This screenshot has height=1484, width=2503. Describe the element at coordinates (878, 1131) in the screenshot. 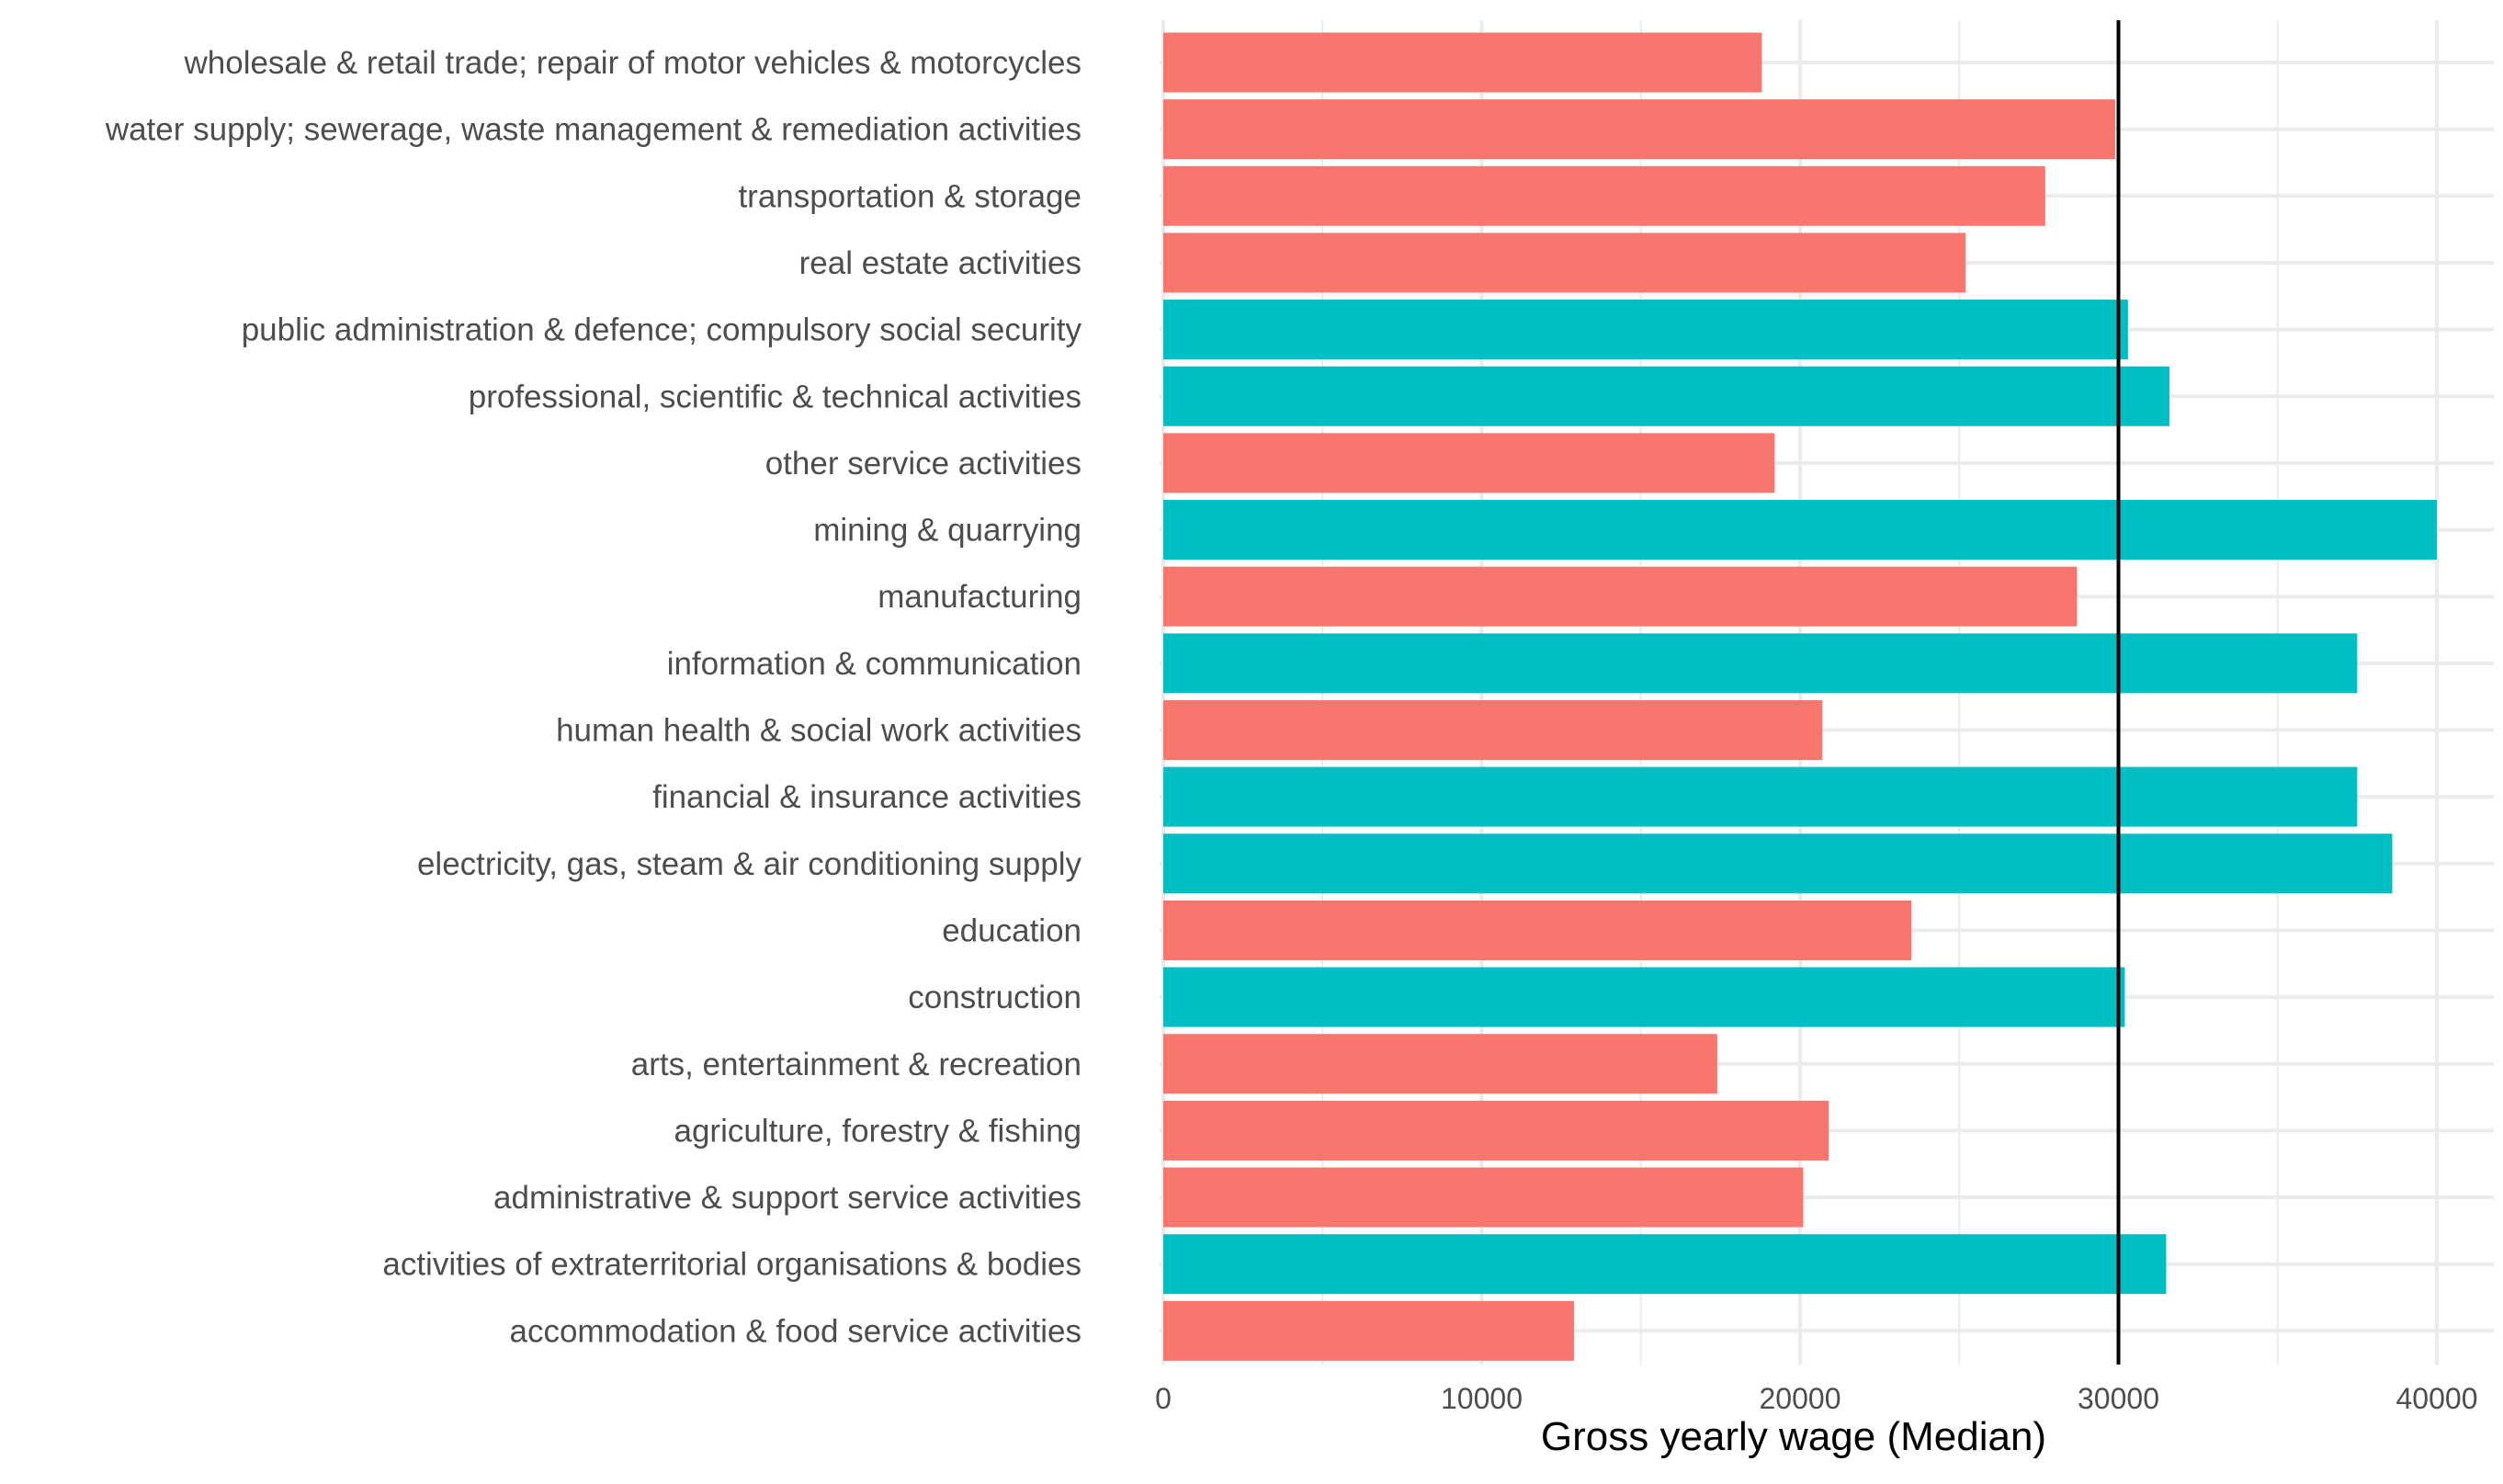

I see `category-label: agriculture, forestry & fishing` at that location.